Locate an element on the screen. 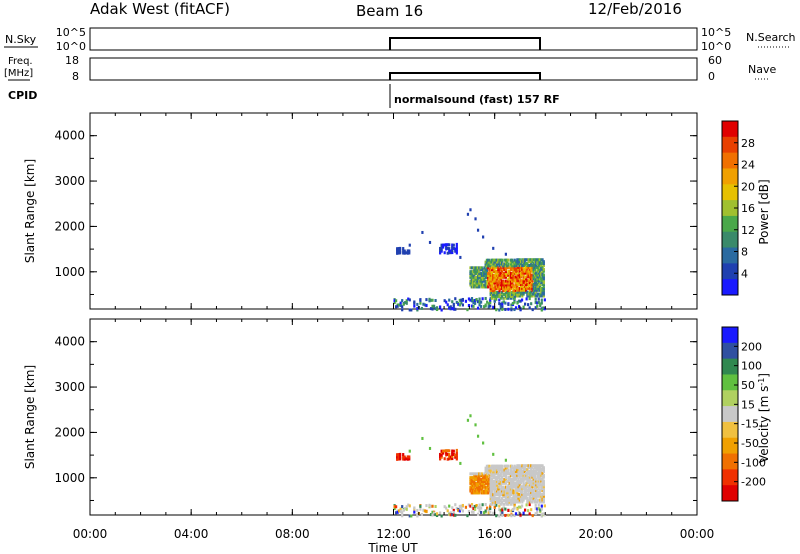 The height and width of the screenshot is (554, 800). nave-label: Nave is located at coordinates (762, 69).